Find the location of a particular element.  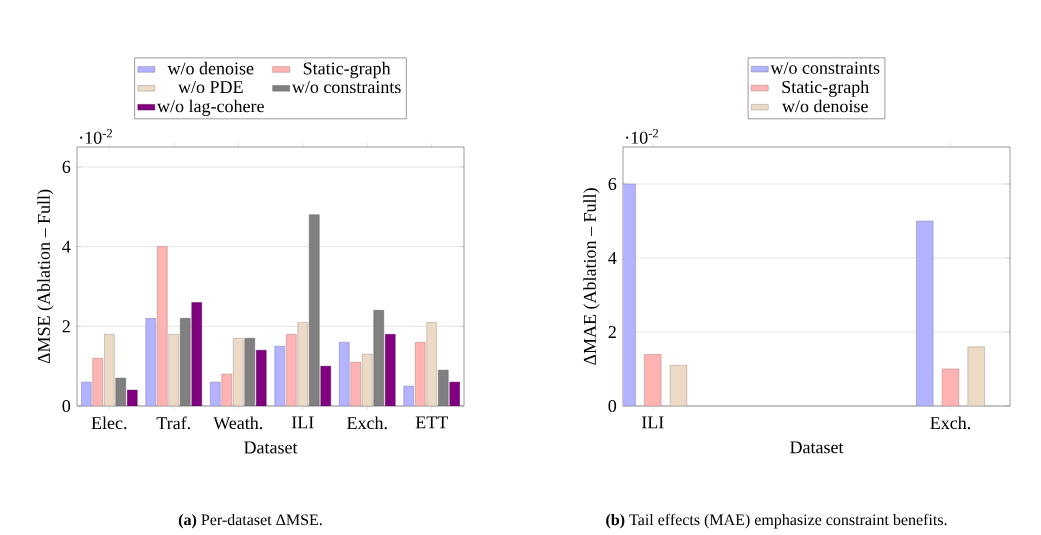

text: (b) Tail effects (MAE) emphasize constraint benefits. is located at coordinates (776, 521).